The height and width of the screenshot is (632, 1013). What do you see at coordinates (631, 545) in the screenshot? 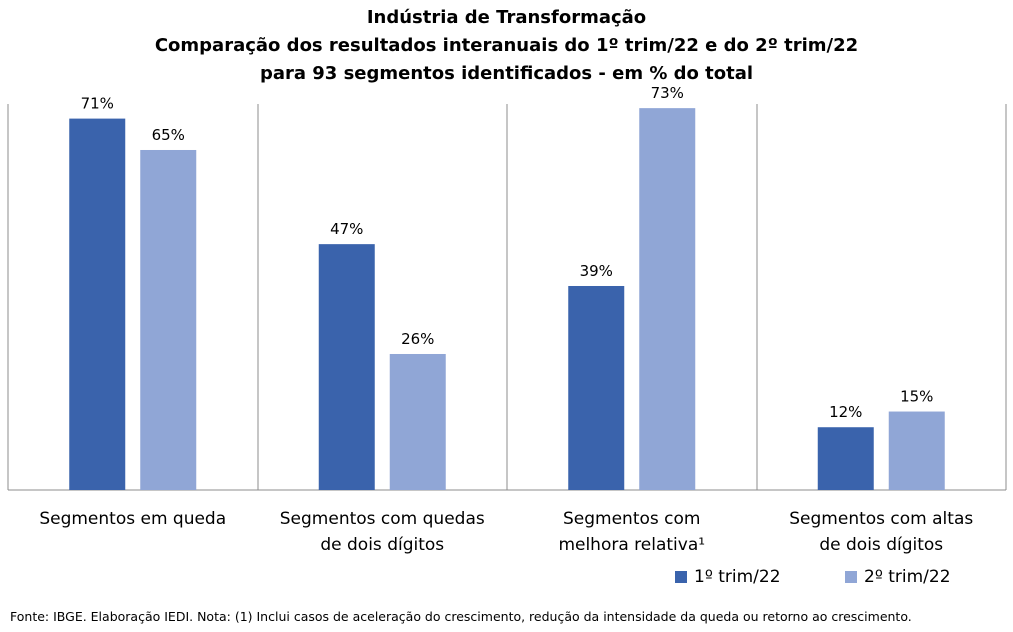
I see `category-label: melhora relativa¹` at bounding box center [631, 545].